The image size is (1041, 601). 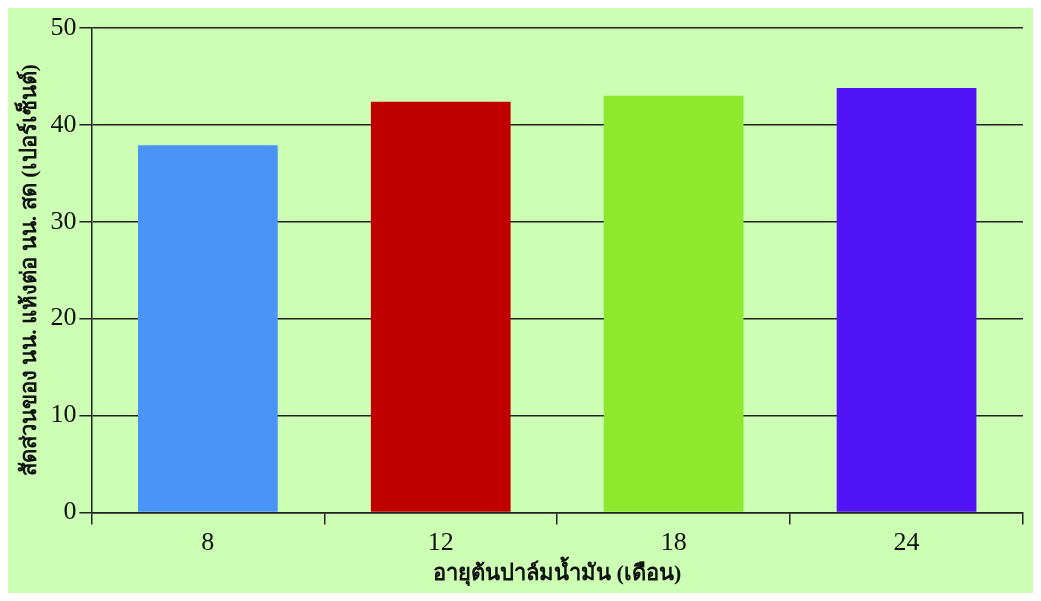 What do you see at coordinates (63, 220) in the screenshot?
I see `y-tick-label: 30` at bounding box center [63, 220].